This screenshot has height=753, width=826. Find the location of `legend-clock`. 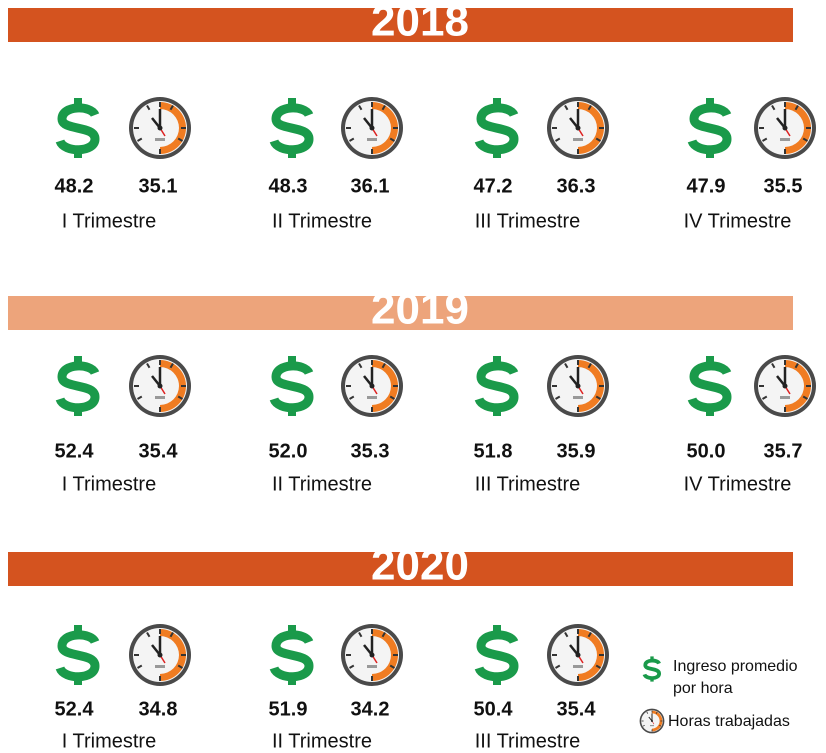

legend-clock is located at coordinates (652, 721).